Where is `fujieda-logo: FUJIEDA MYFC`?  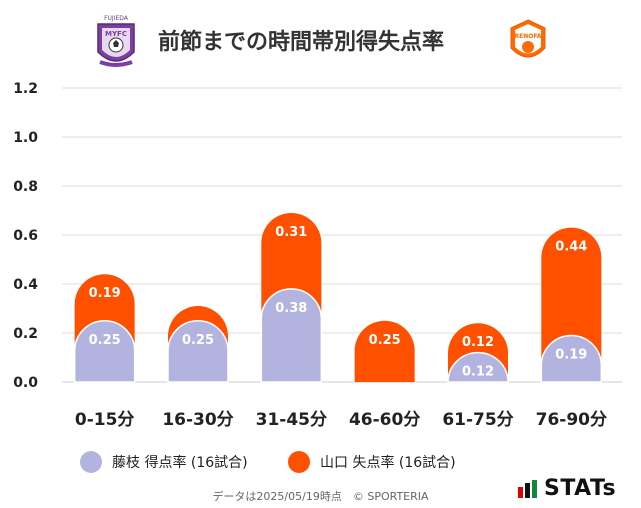
fujieda-logo: FUJIEDA MYFC is located at coordinates (116, 42).